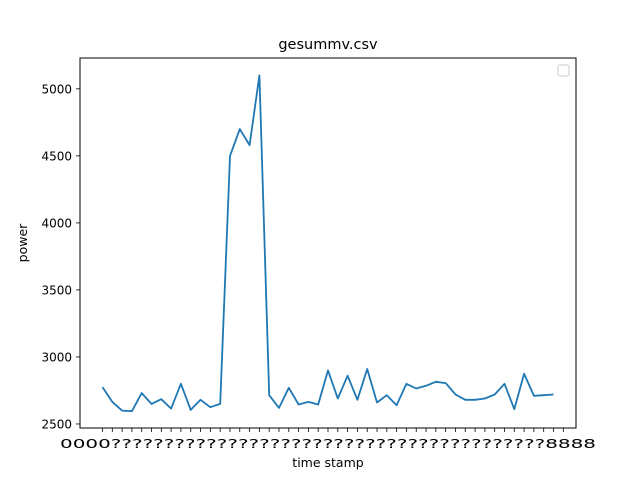 The image size is (640, 480). What do you see at coordinates (56, 424) in the screenshot?
I see `y-tick-label: 2500` at bounding box center [56, 424].